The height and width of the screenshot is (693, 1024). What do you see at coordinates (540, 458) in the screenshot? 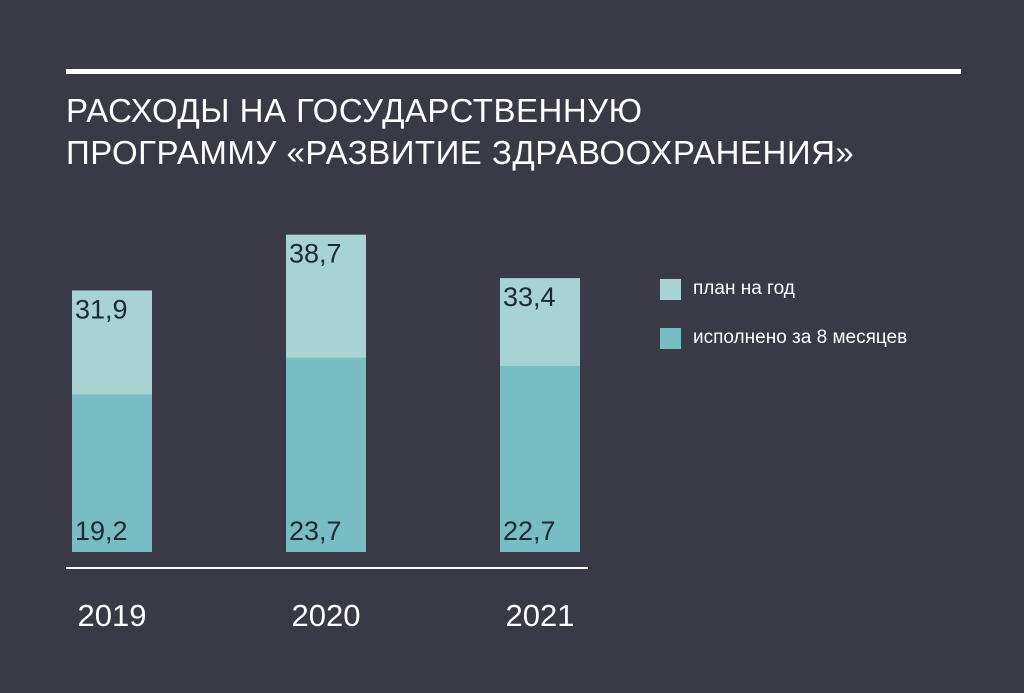
I see `bar-executed-2021` at bounding box center [540, 458].